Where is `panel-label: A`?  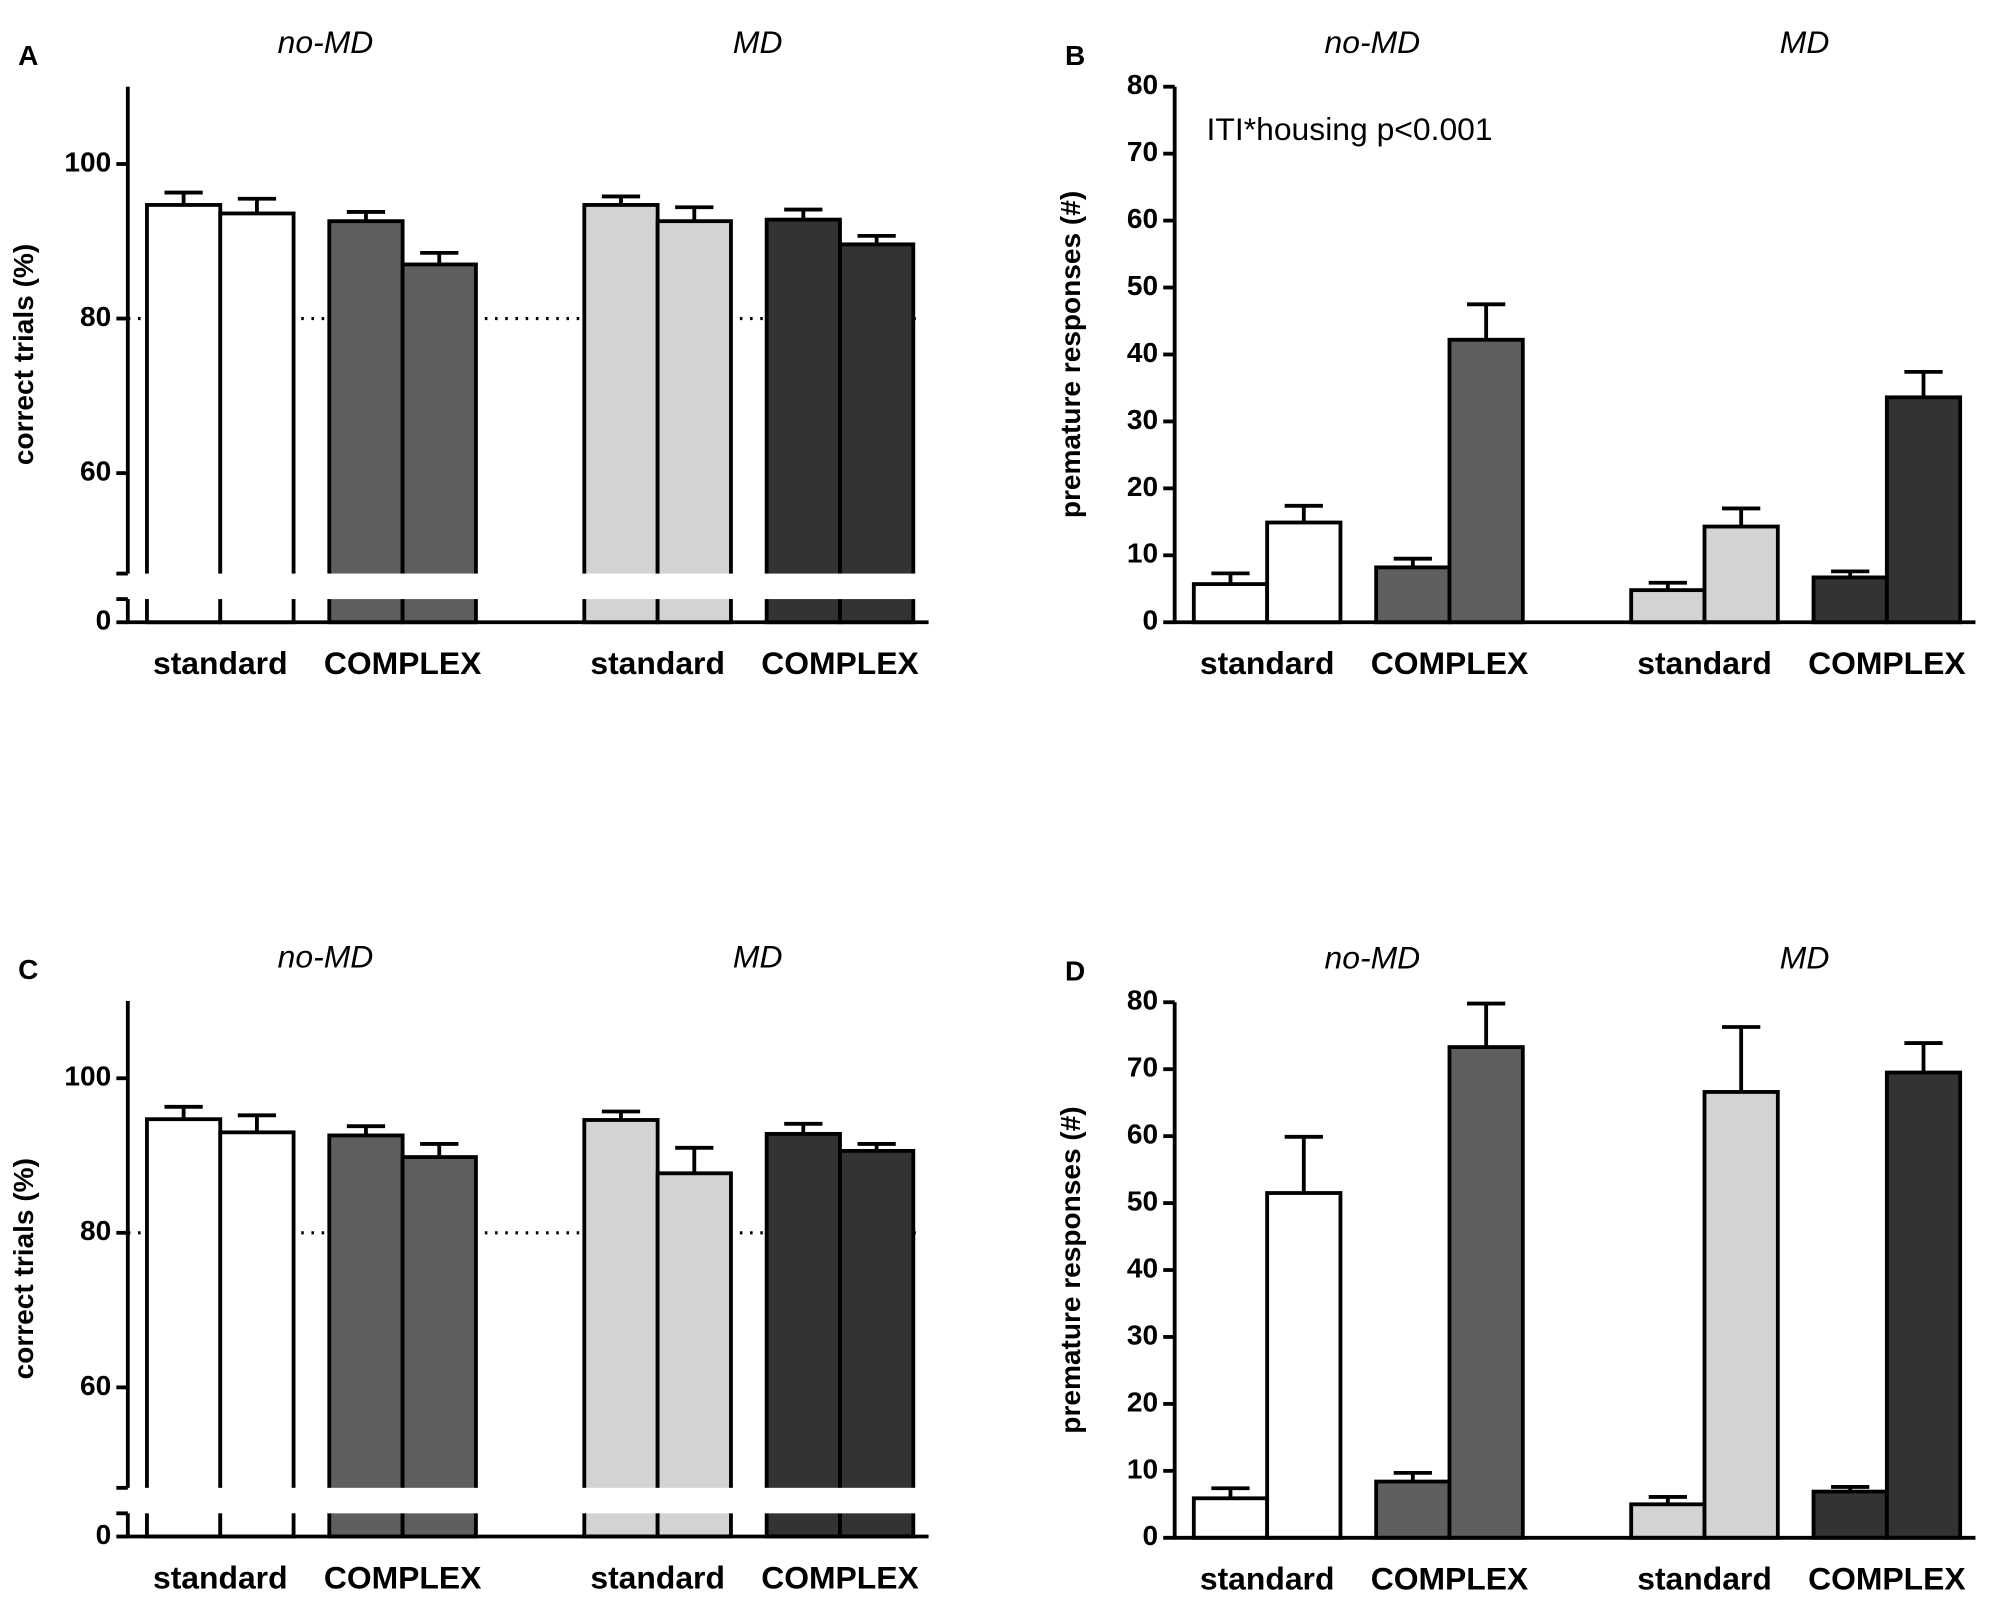 panel-label: A is located at coordinates (28, 55).